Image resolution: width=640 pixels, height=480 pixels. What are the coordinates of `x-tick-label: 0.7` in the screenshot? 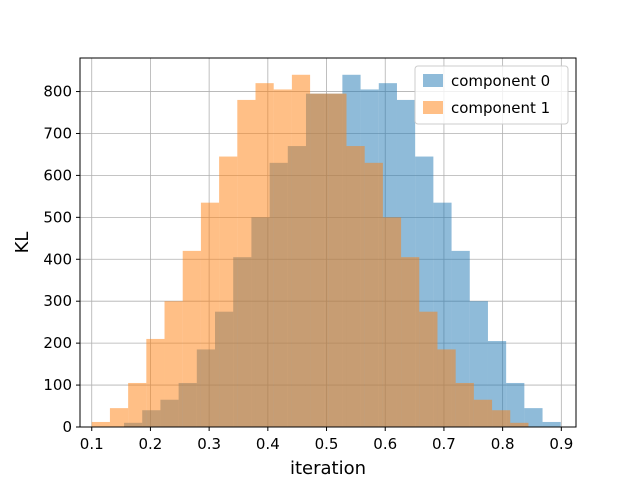 It's located at (444, 444).